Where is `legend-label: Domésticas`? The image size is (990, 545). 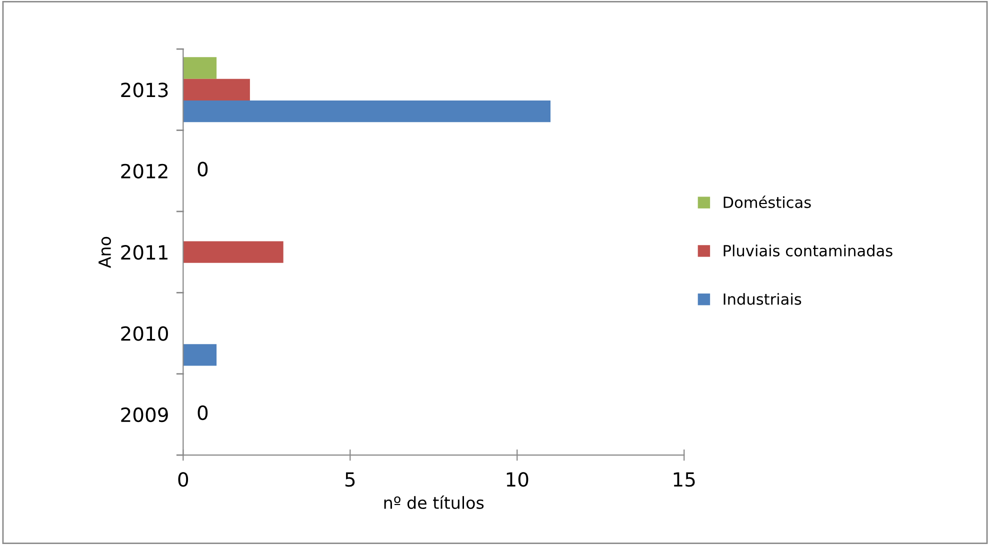 legend-label: Domésticas is located at coordinates (767, 202).